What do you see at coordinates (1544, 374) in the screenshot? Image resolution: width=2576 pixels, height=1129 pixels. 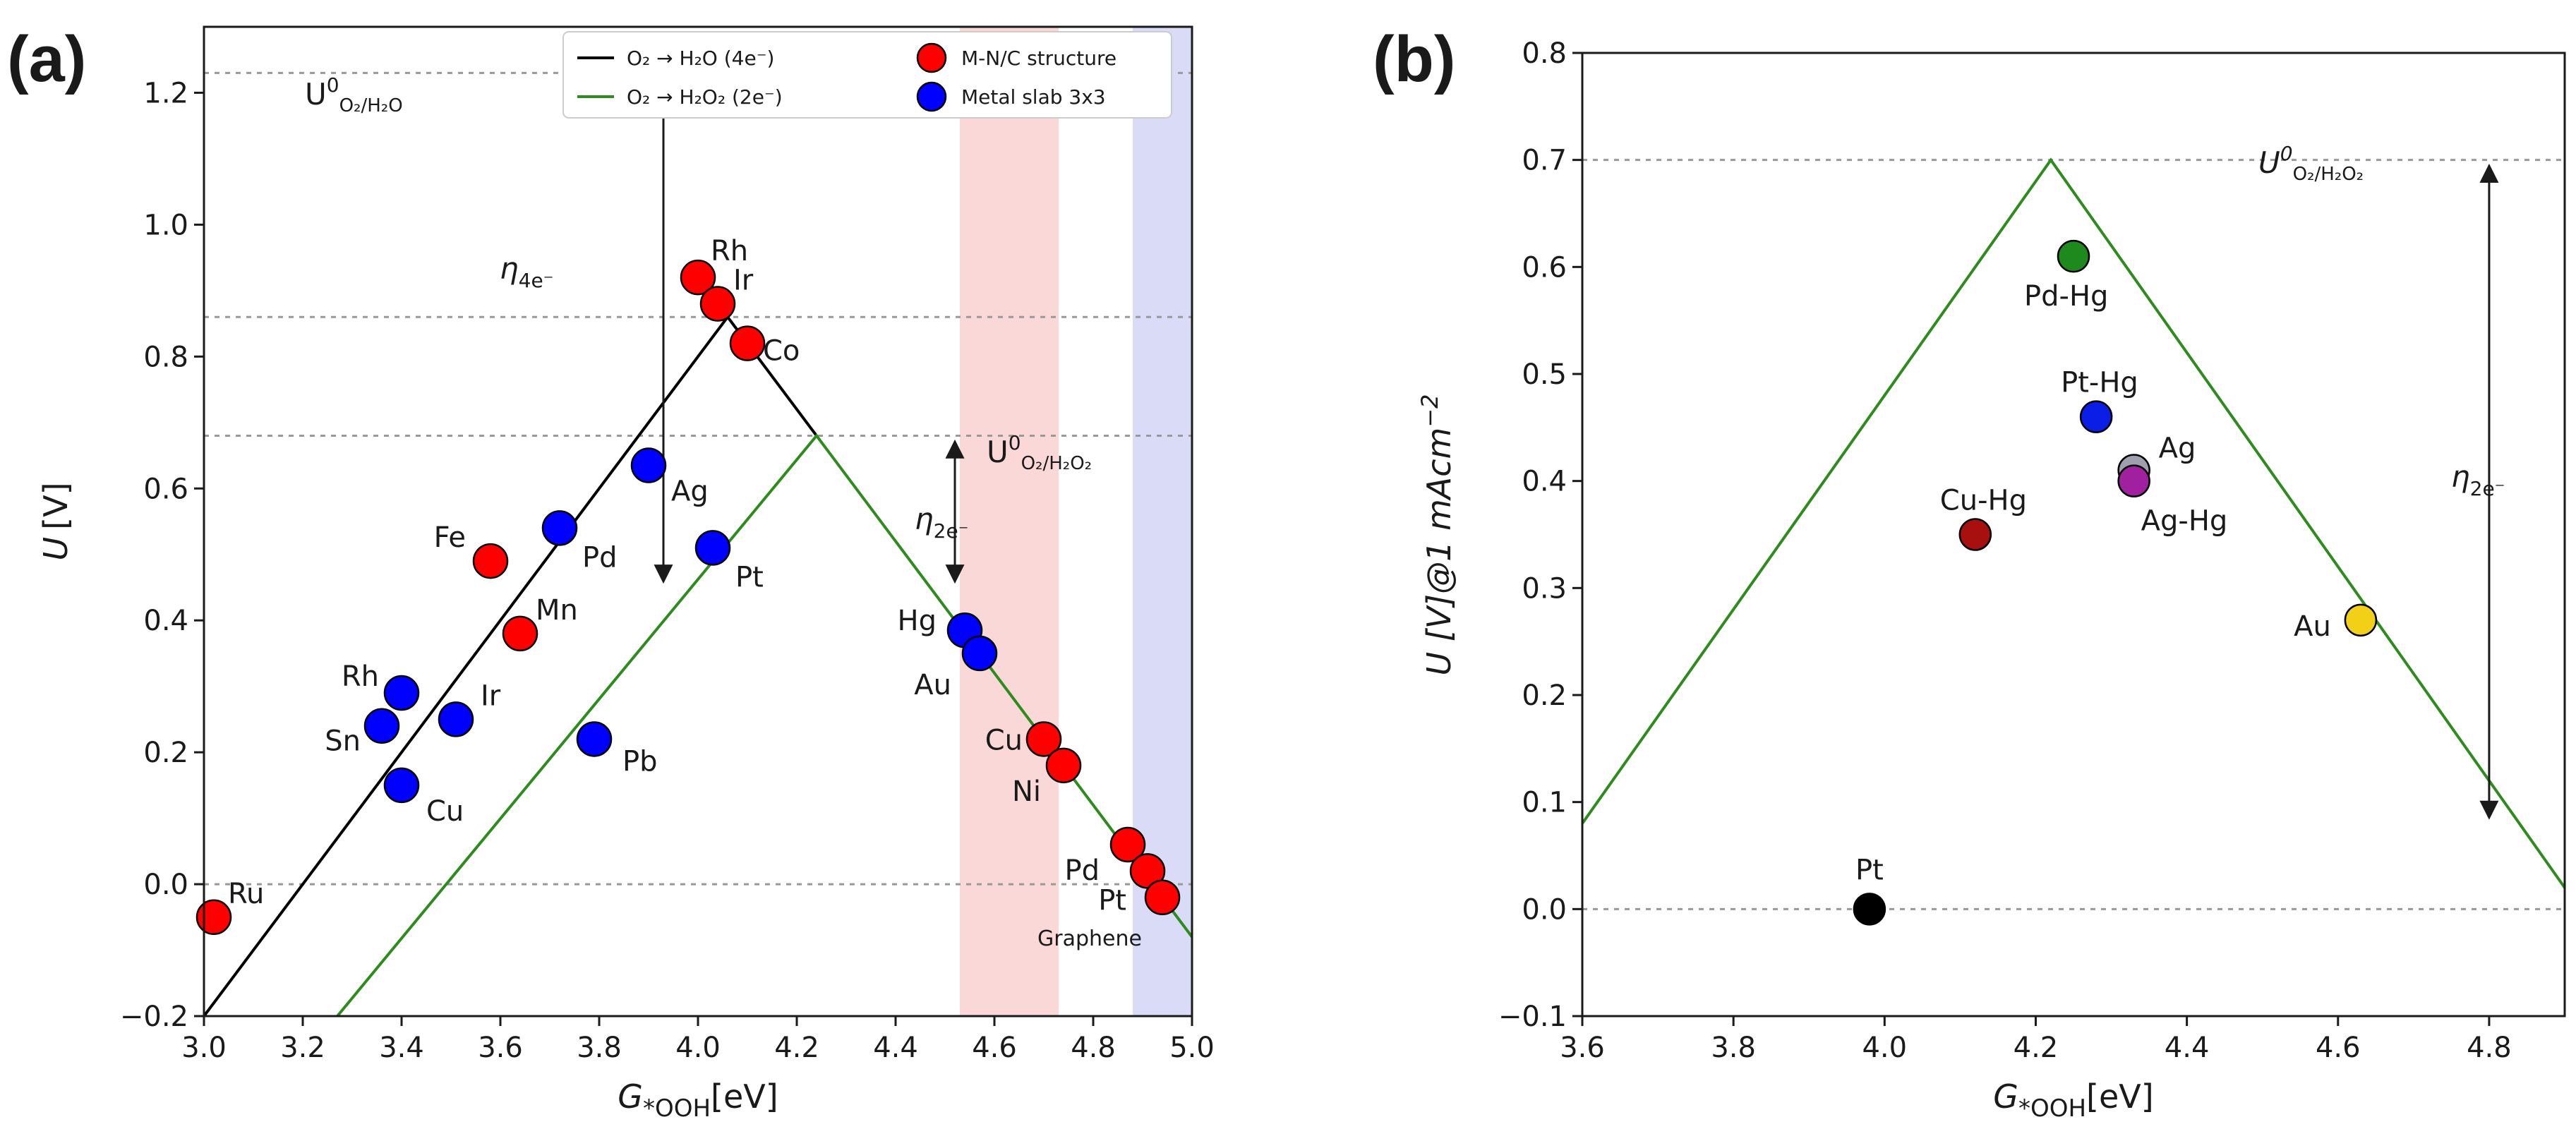 I see `y-tick-label: 0.5` at bounding box center [1544, 374].